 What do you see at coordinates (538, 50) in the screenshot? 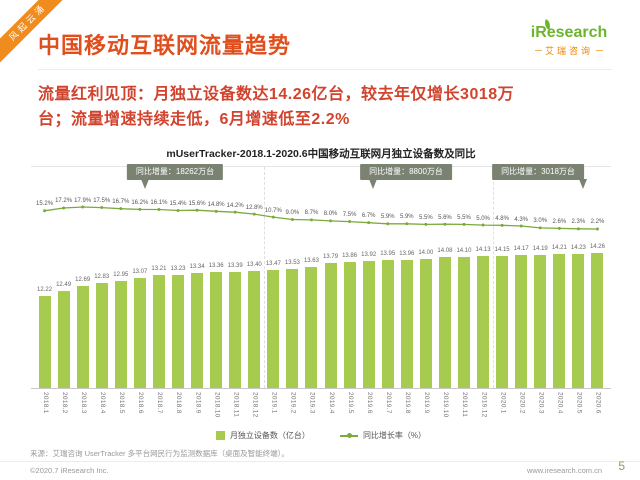
I see `logo-dash-left` at bounding box center [538, 50].